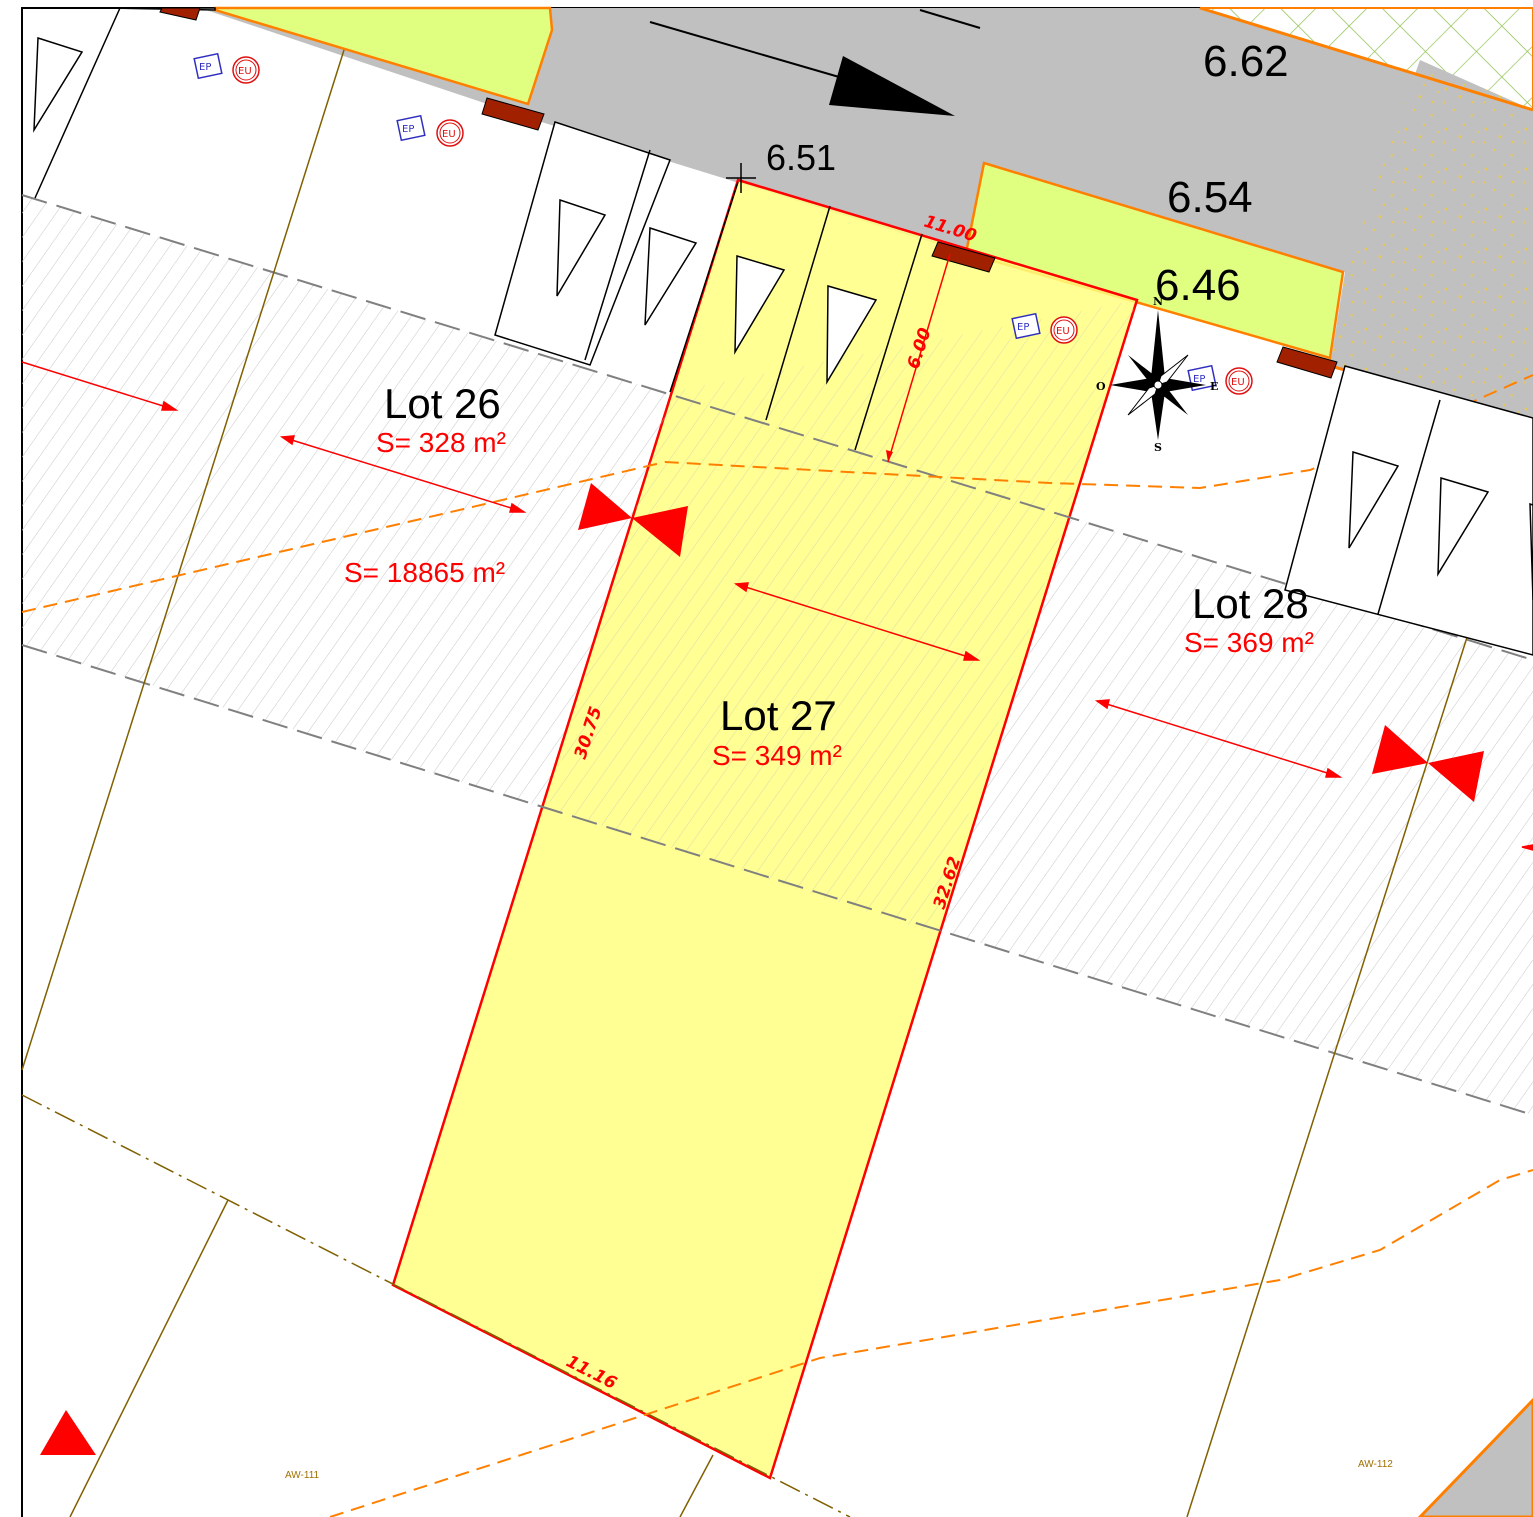 This screenshot has height=1517, width=1533. Describe the element at coordinates (801, 157) in the screenshot. I see `elevation-label: 6.51` at that location.